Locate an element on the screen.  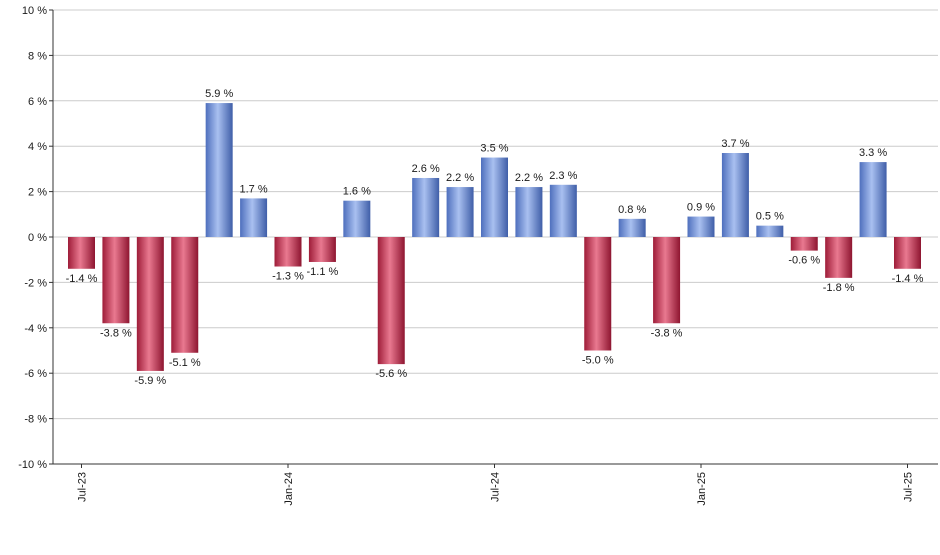
y-tick-label: -10 % is located at coordinates (32, 465).